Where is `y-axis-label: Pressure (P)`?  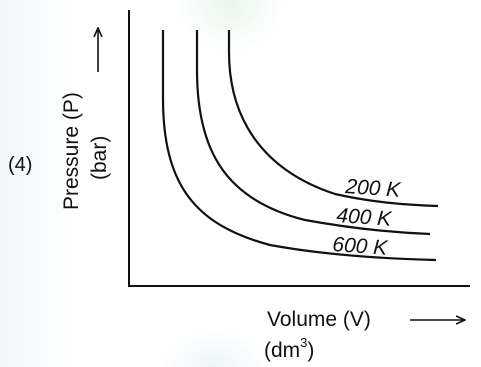
y-axis-label: Pressure (P) is located at coordinates (71, 151).